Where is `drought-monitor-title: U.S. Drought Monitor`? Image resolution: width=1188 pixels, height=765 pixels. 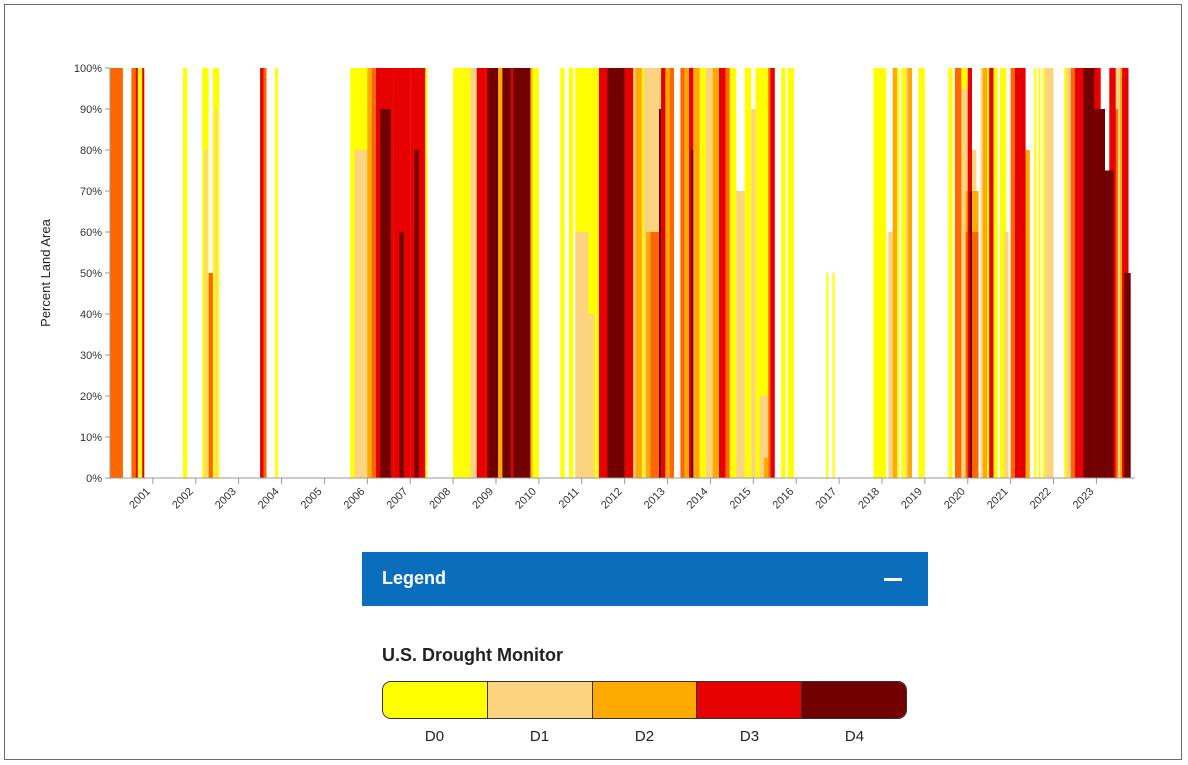 drought-monitor-title: U.S. Drought Monitor is located at coordinates (472, 655).